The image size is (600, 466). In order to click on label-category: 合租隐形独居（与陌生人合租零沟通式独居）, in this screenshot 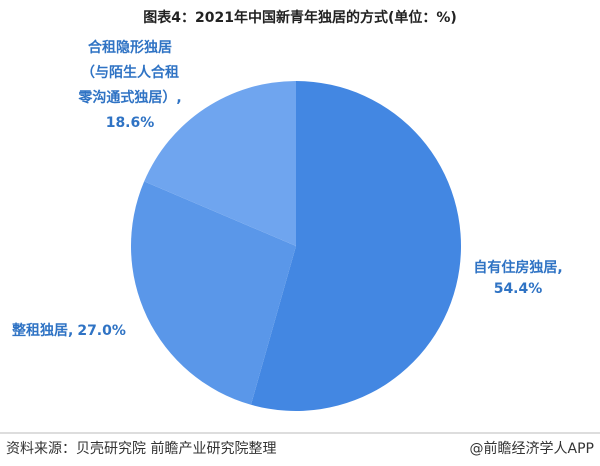, I will do `click(129, 72)`.